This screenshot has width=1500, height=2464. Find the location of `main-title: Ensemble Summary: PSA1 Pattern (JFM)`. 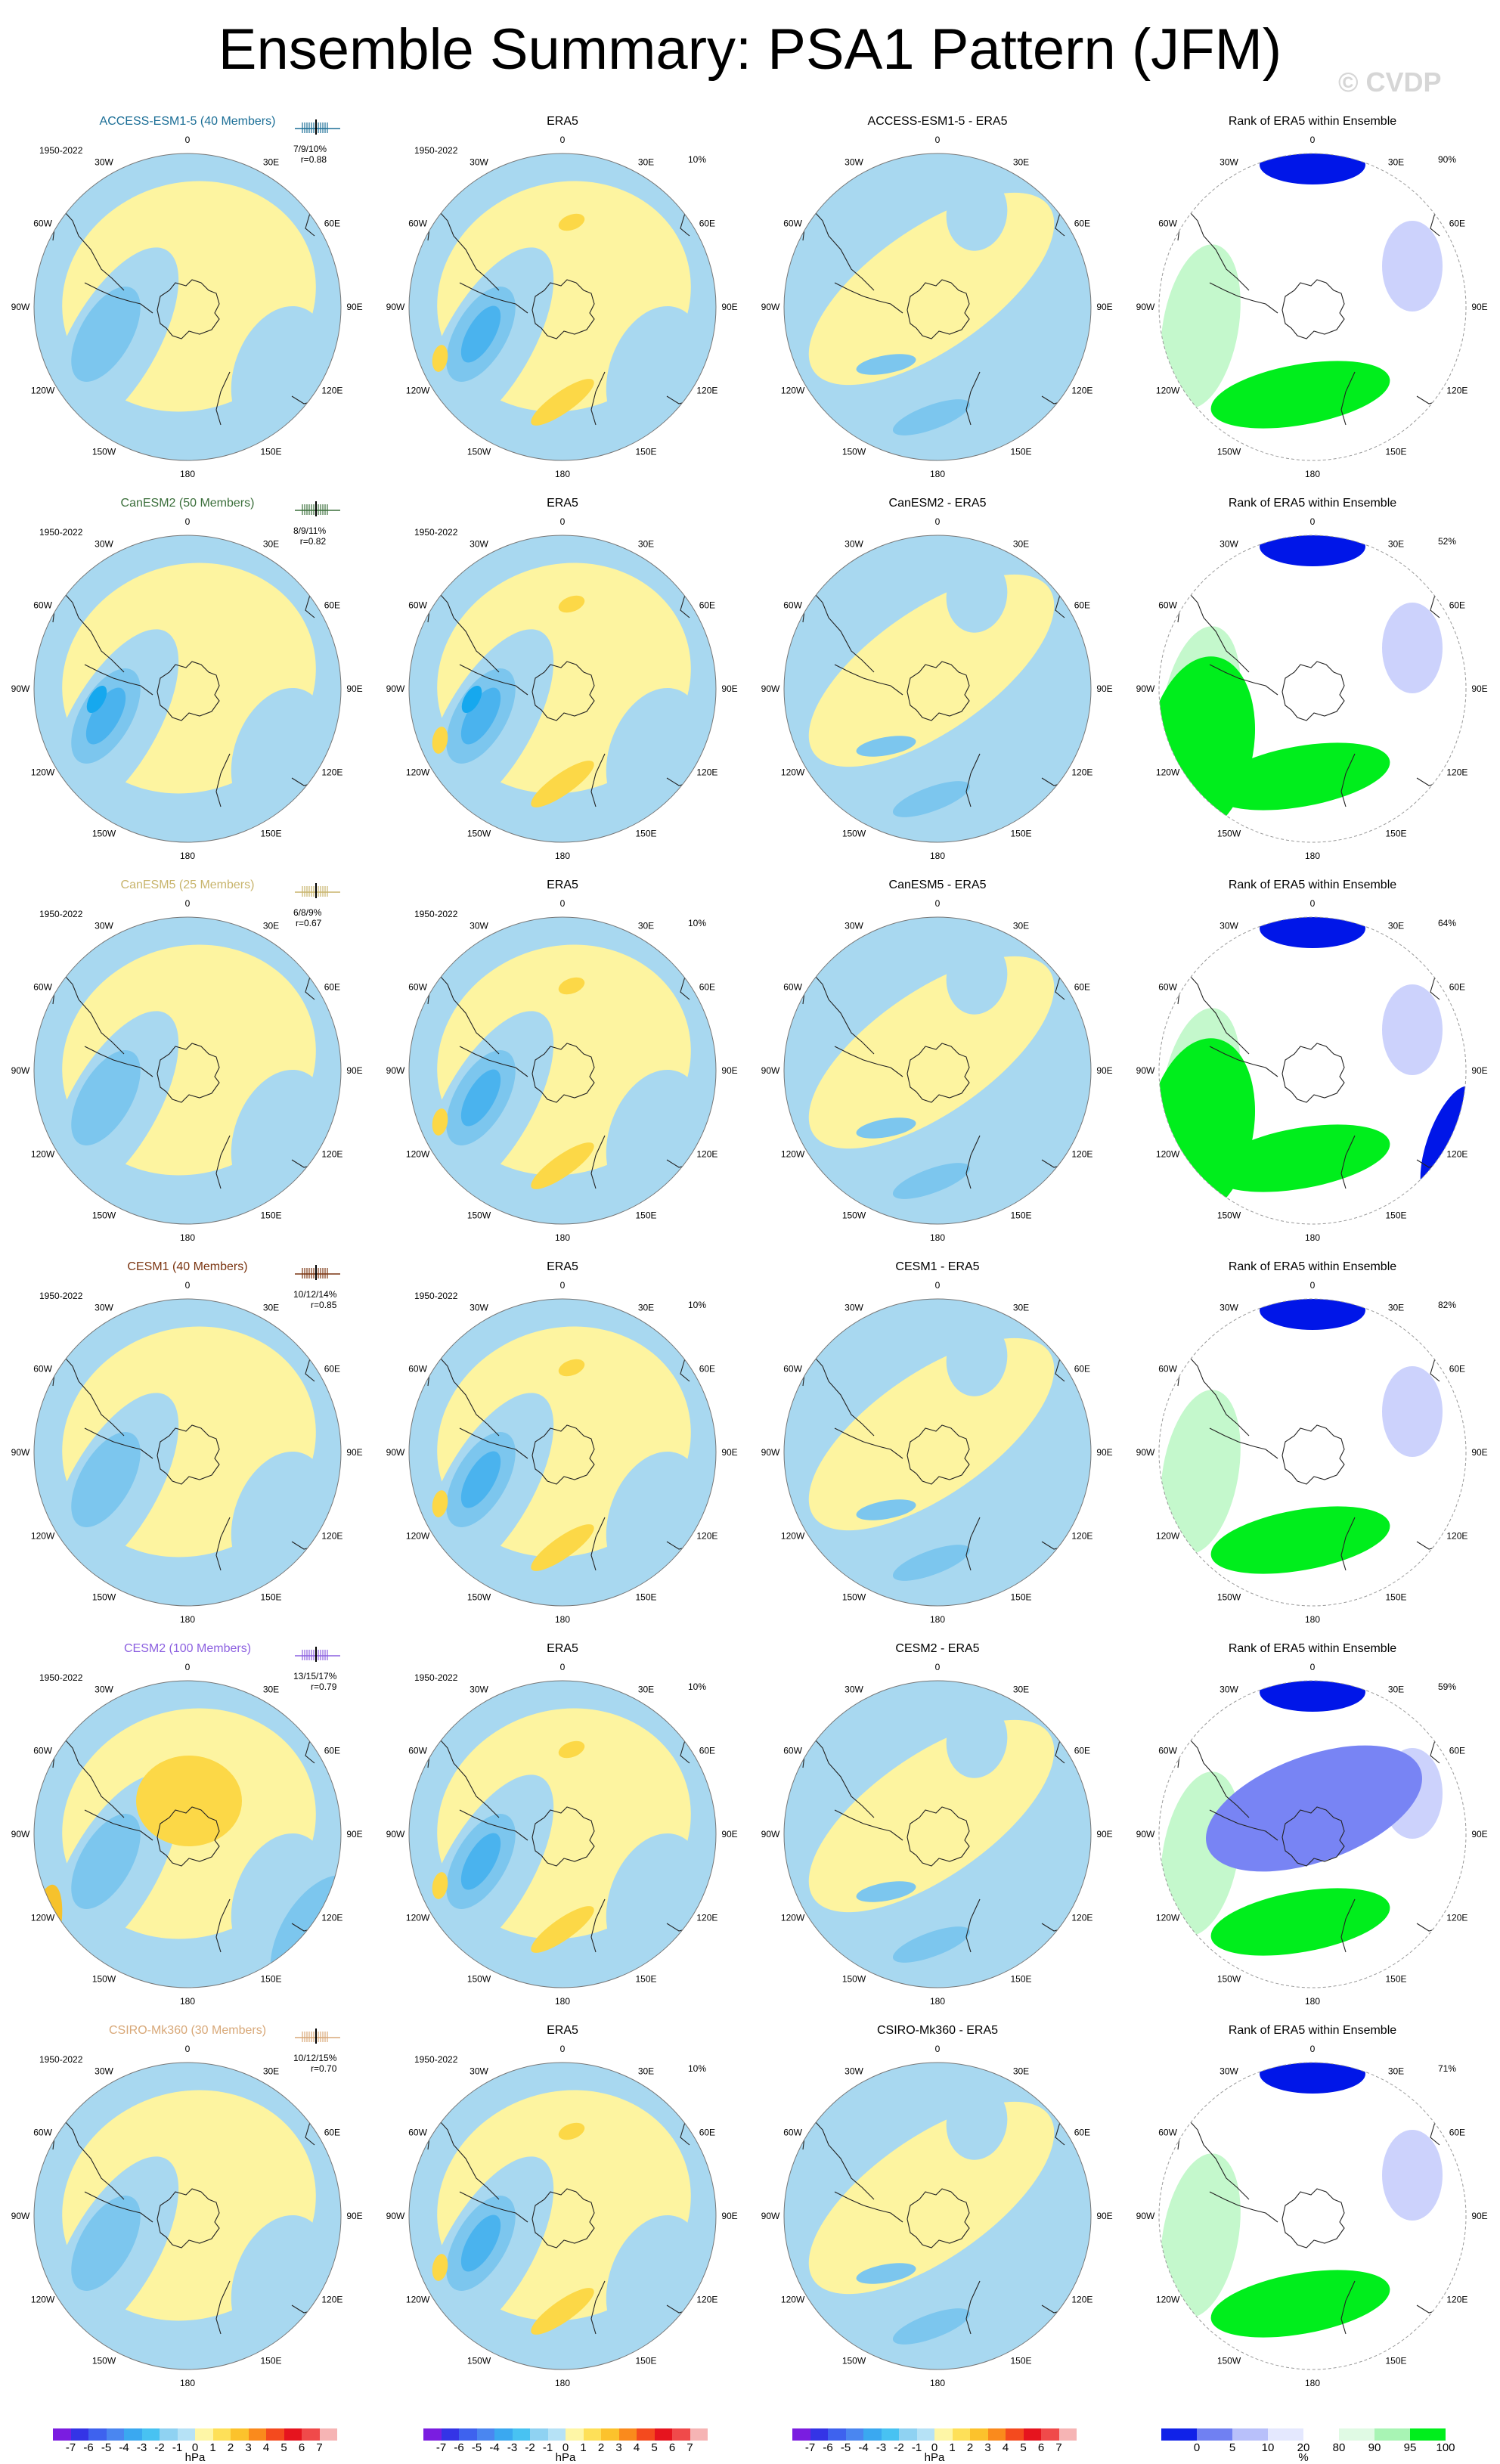

main-title: Ensemble Summary: PSA1 Pattern (JFM) is located at coordinates (750, 49).